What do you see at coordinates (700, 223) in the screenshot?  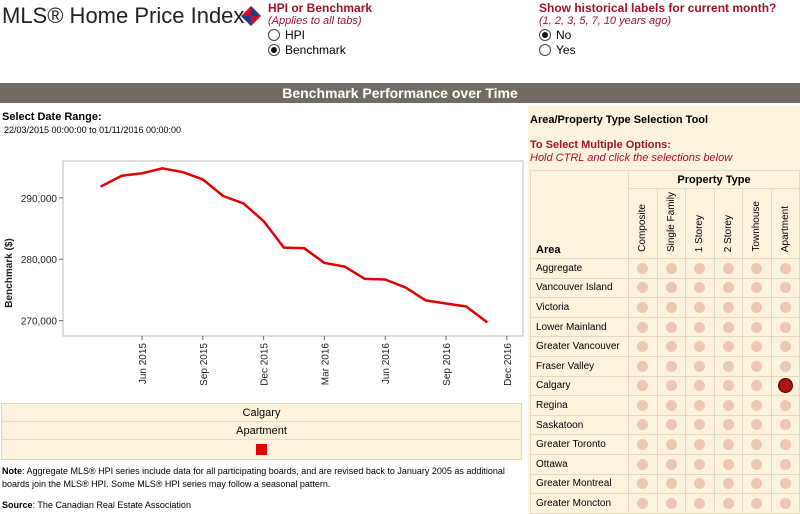 I see `property-type-1-storey: 1 Storey` at bounding box center [700, 223].